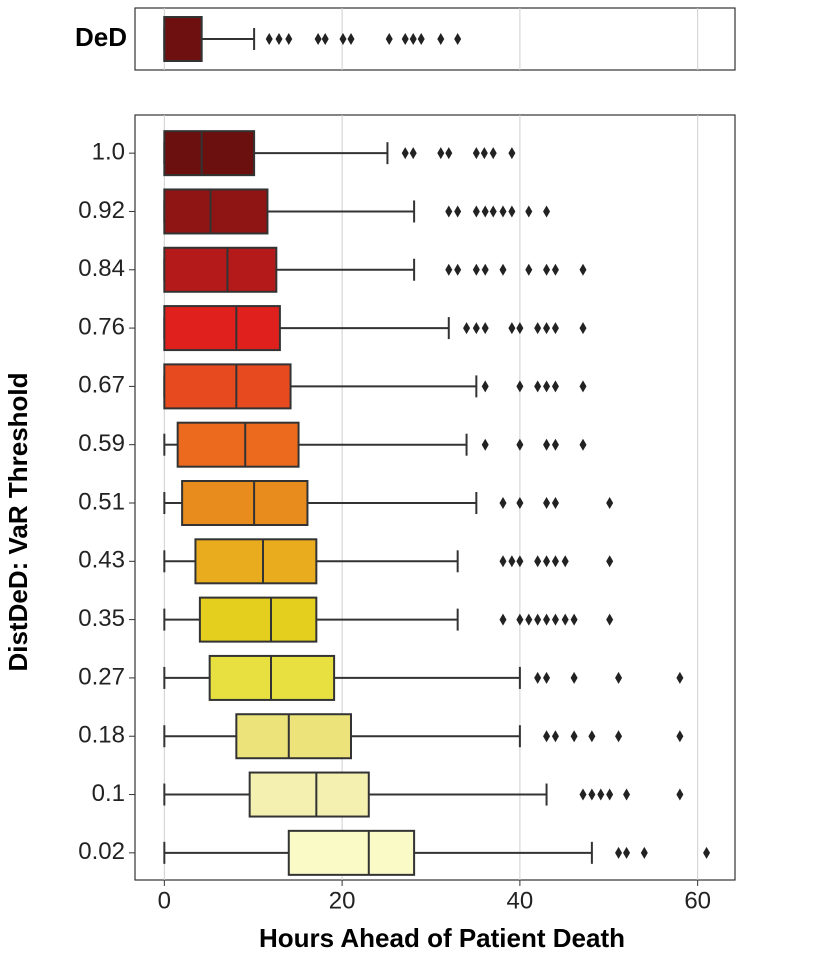  What do you see at coordinates (101, 501) in the screenshot?
I see `y-tick-label: 0.51` at bounding box center [101, 501].